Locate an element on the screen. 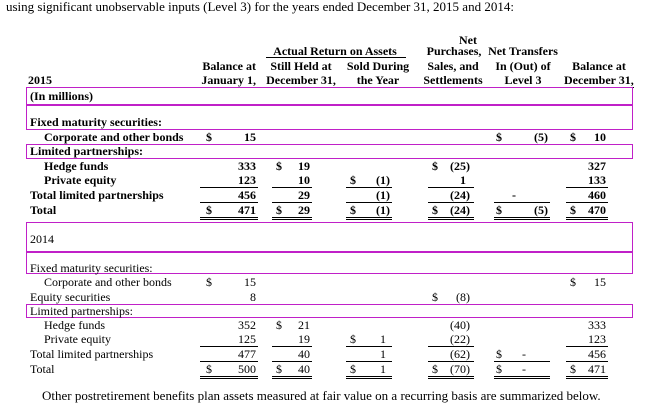  cell-still-held: 10 is located at coordinates (304, 180).